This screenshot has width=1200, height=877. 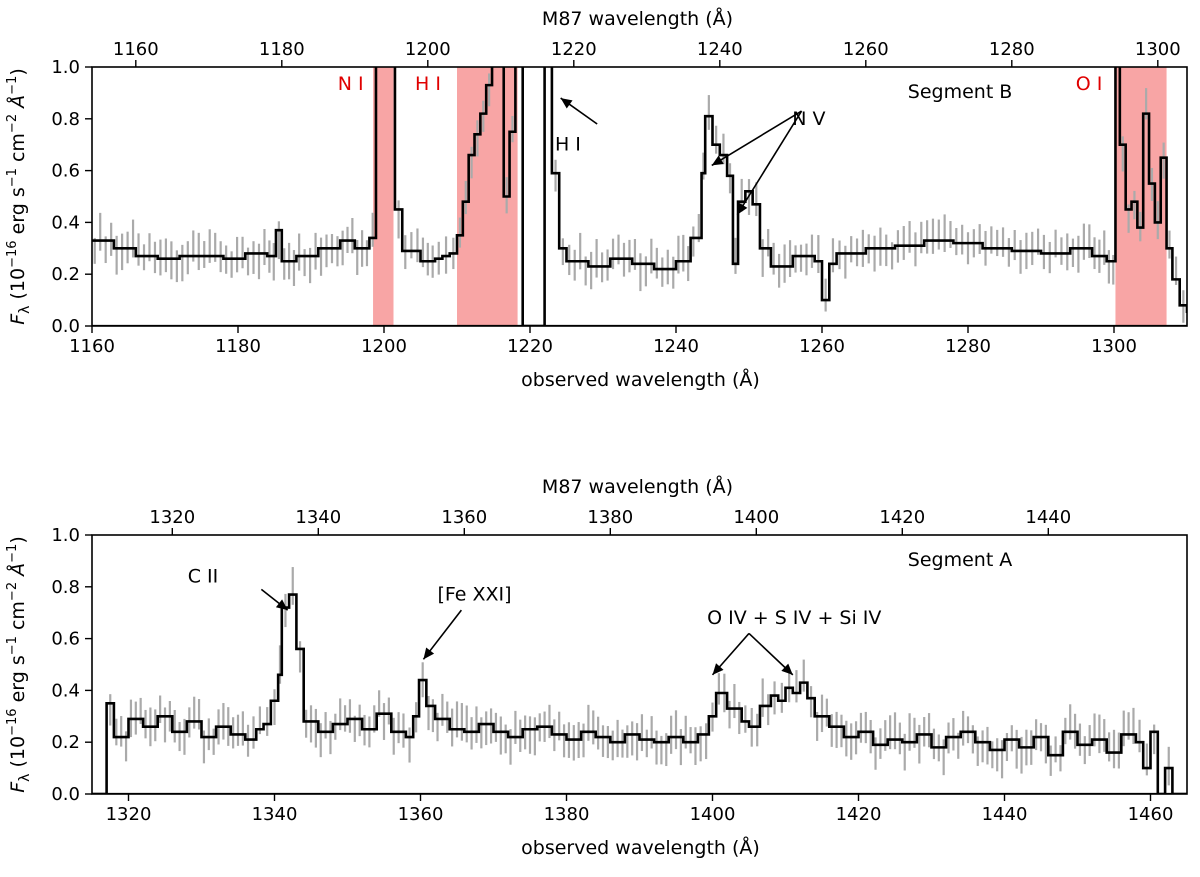 What do you see at coordinates (866, 49) in the screenshot?
I see `top-x-tick-label: 1260` at bounding box center [866, 49].